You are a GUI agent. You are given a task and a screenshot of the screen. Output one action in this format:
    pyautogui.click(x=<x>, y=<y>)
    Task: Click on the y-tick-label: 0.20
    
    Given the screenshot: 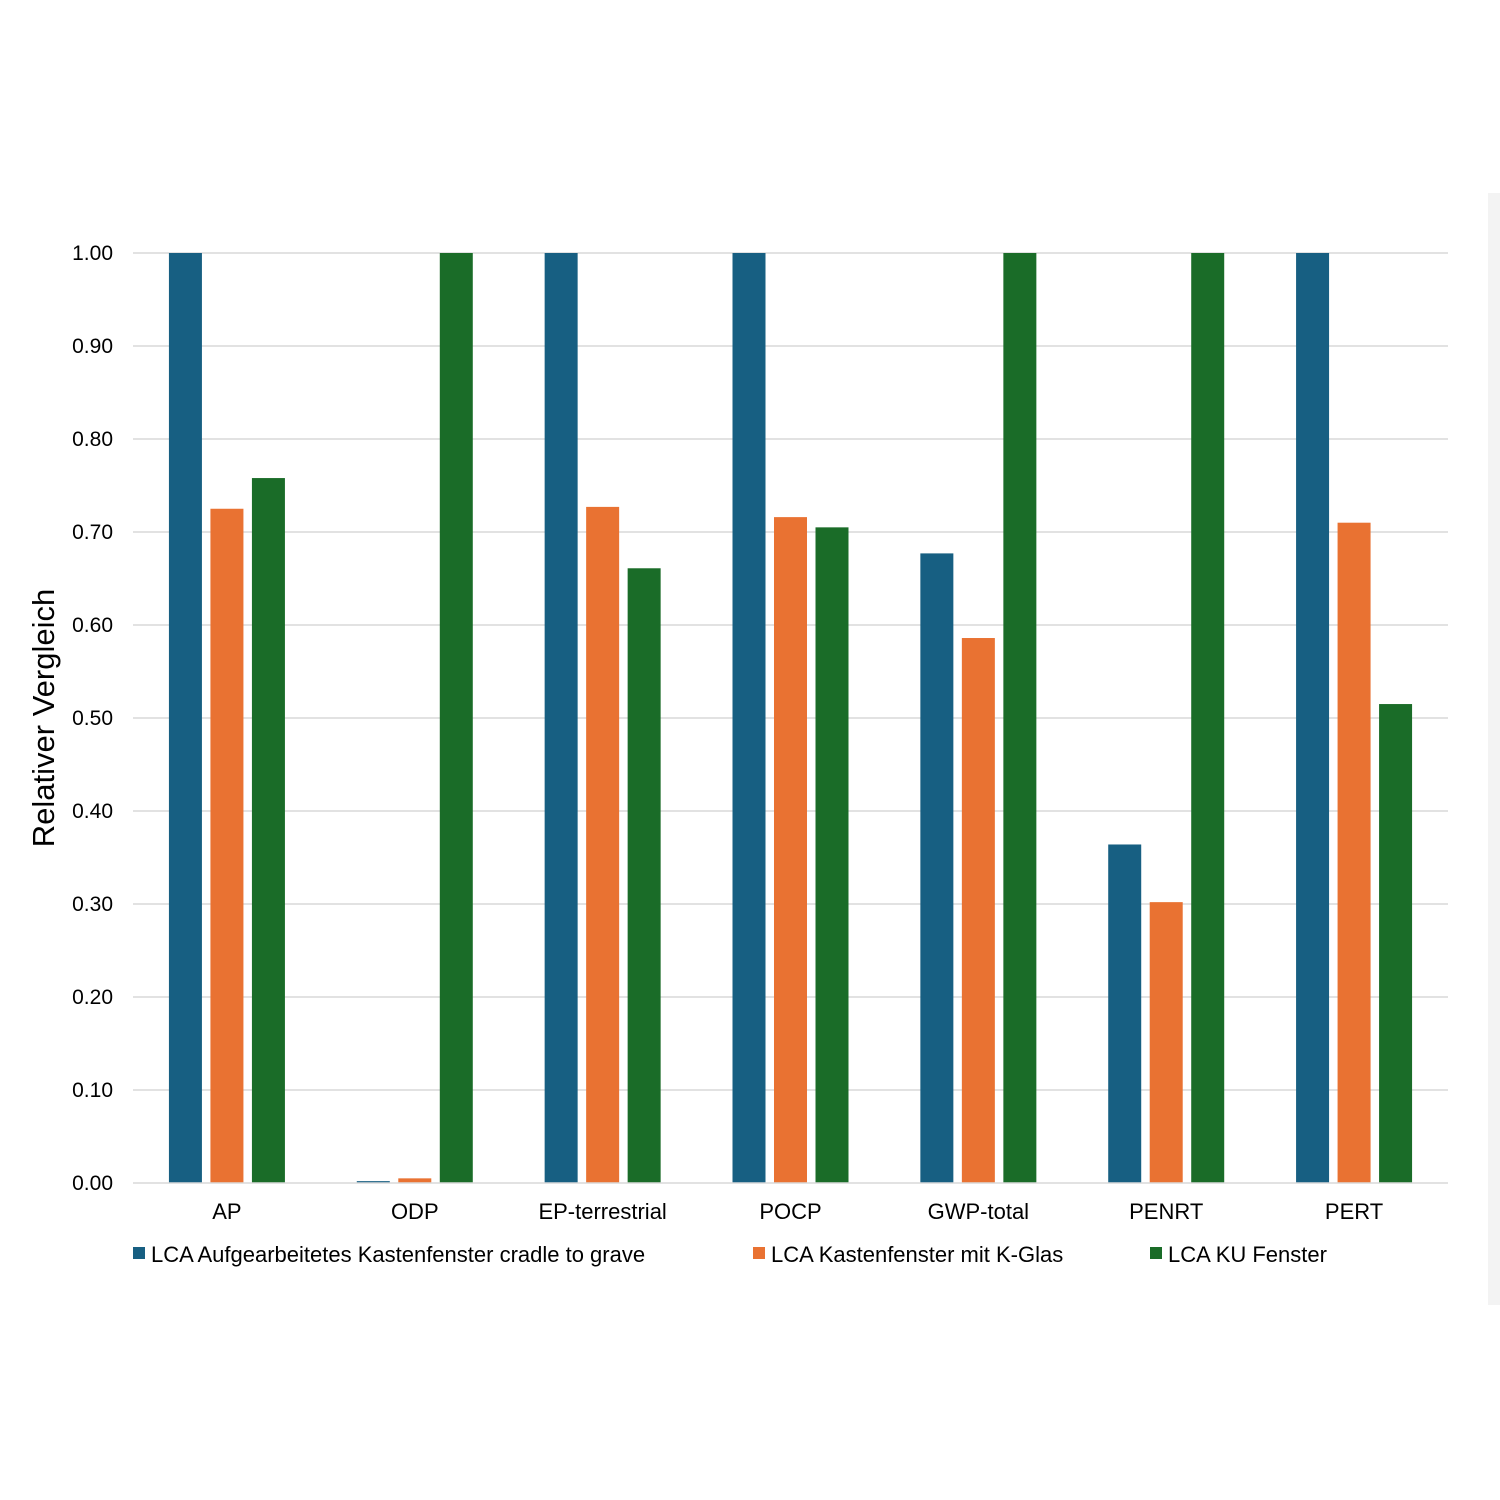 What is the action you would take?
    pyautogui.click(x=92, y=997)
    